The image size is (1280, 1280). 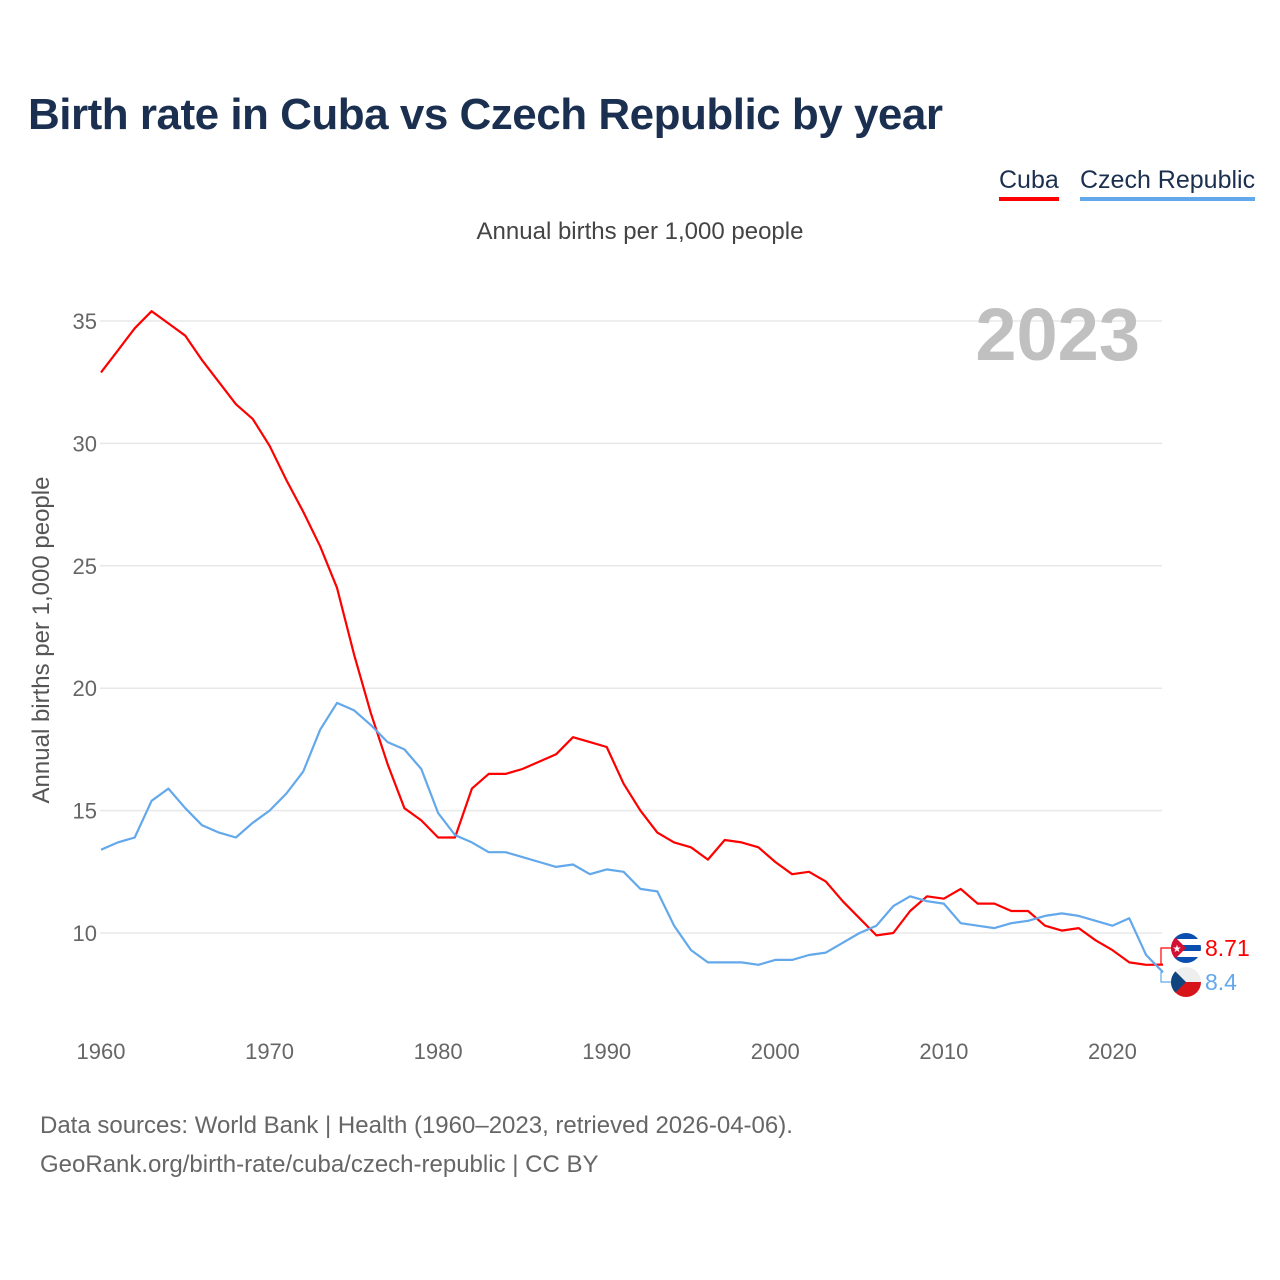 I want to click on x-tick-label: 2010, so click(x=943, y=1051).